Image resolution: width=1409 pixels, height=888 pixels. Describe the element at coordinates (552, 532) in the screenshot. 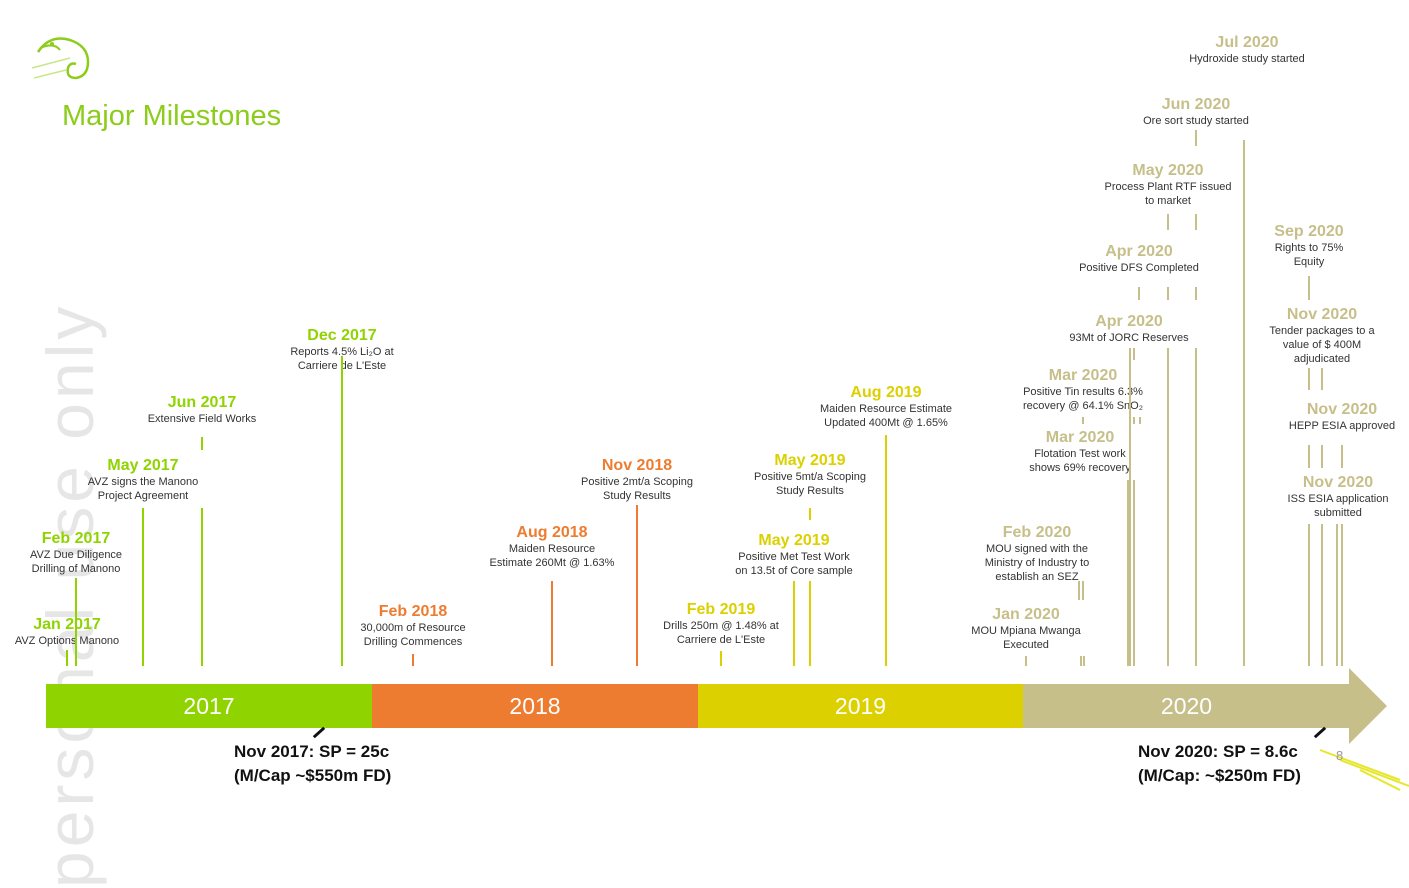

I see `milestone-month: Aug 2018` at that location.